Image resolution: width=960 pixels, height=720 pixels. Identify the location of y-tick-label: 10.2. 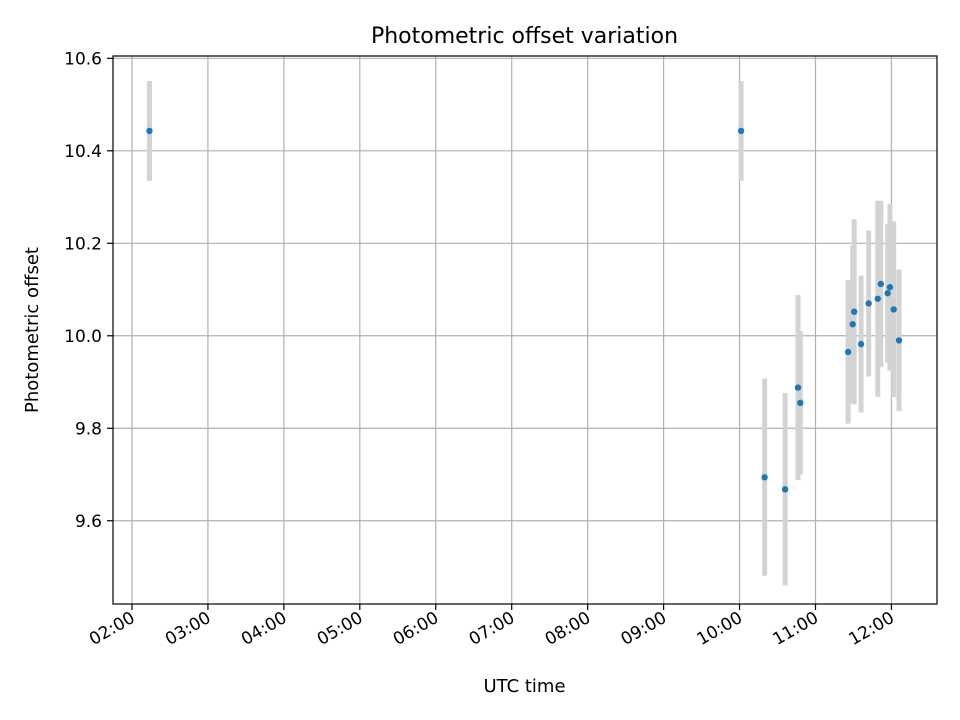
(83, 244).